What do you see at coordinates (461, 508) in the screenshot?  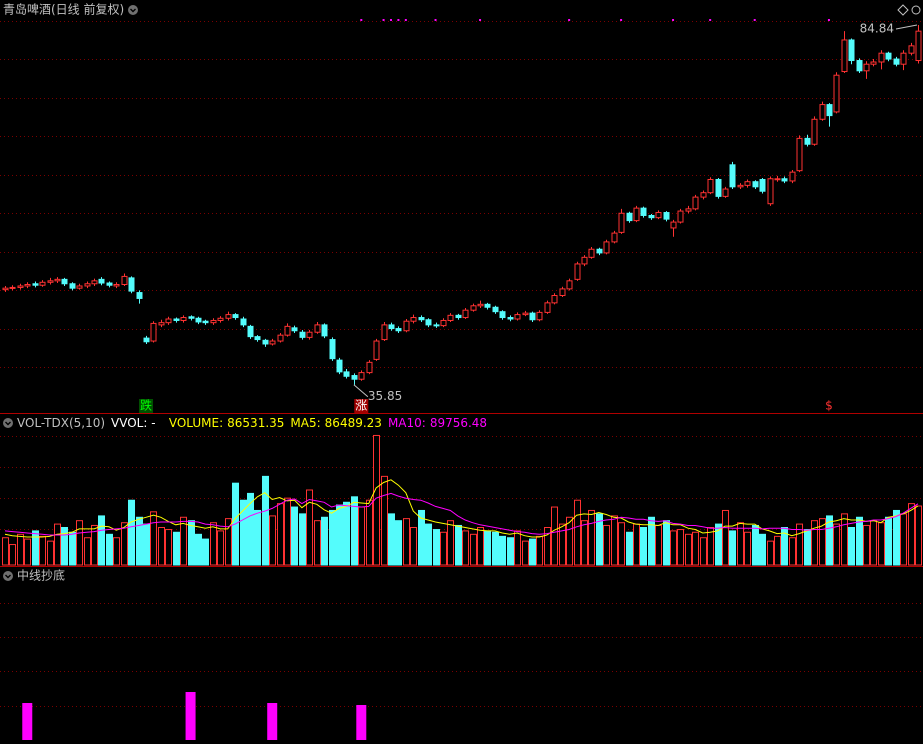 I see `ma-line` at bounding box center [461, 508].